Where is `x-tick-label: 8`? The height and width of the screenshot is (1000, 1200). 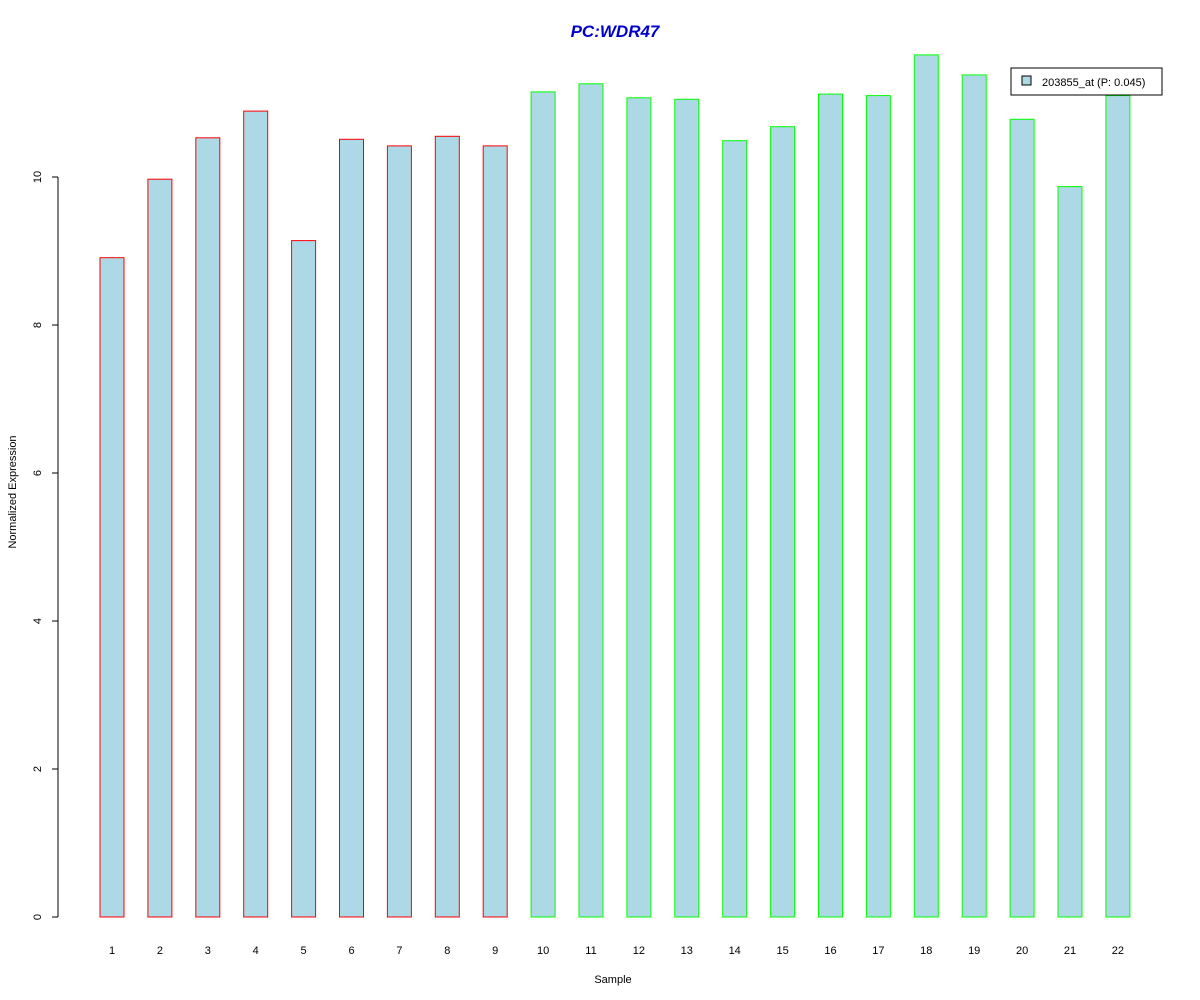 x-tick-label: 8 is located at coordinates (447, 951).